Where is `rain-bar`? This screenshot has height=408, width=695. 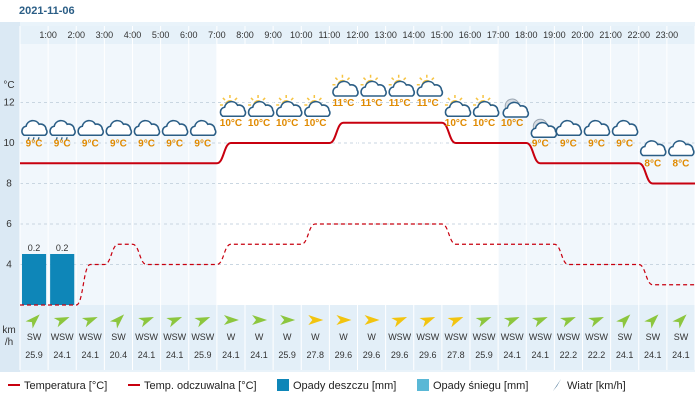 rain-bar is located at coordinates (34, 279).